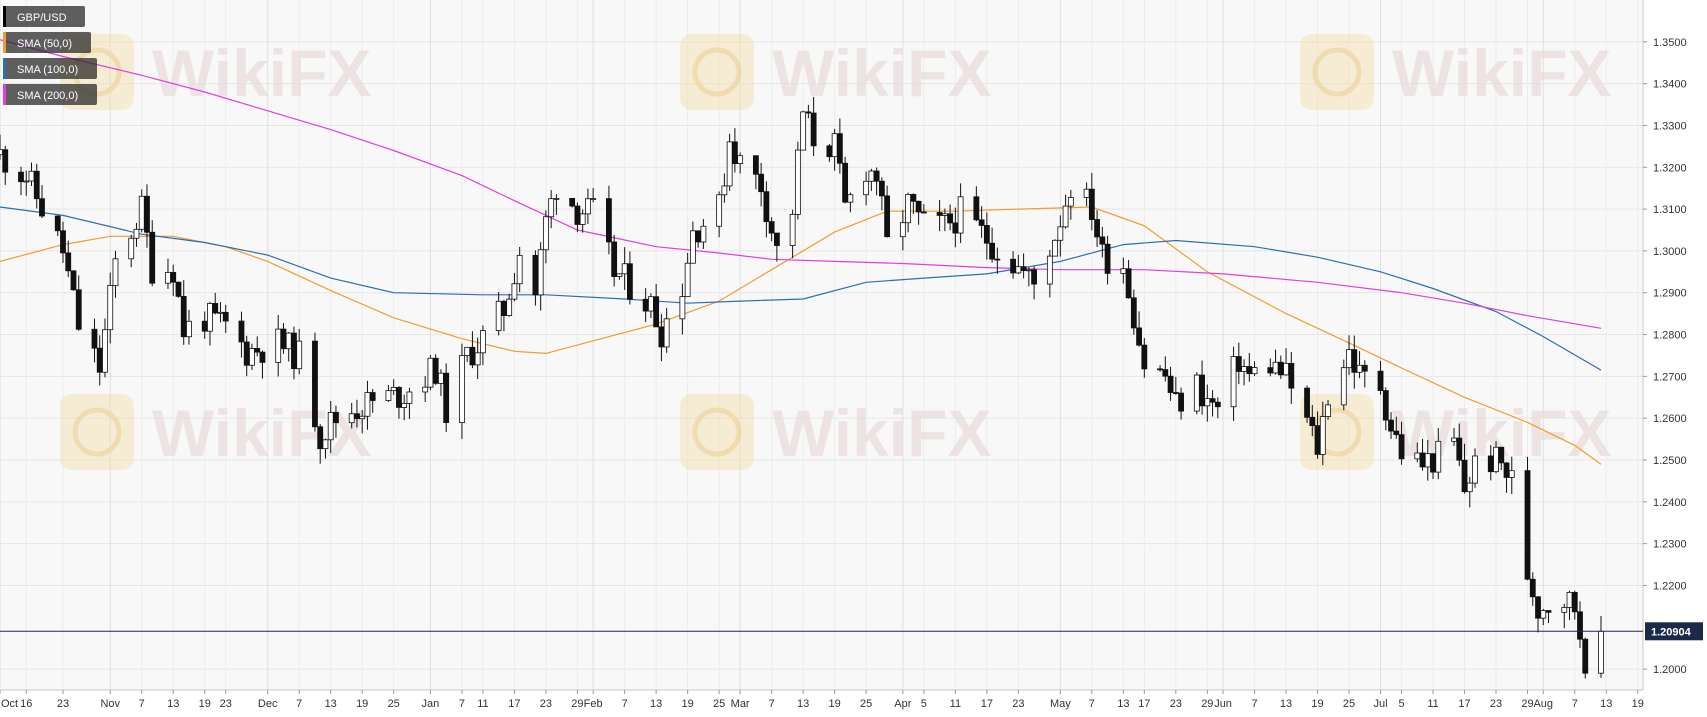  I want to click on xaxis-background, so click(821, 701).